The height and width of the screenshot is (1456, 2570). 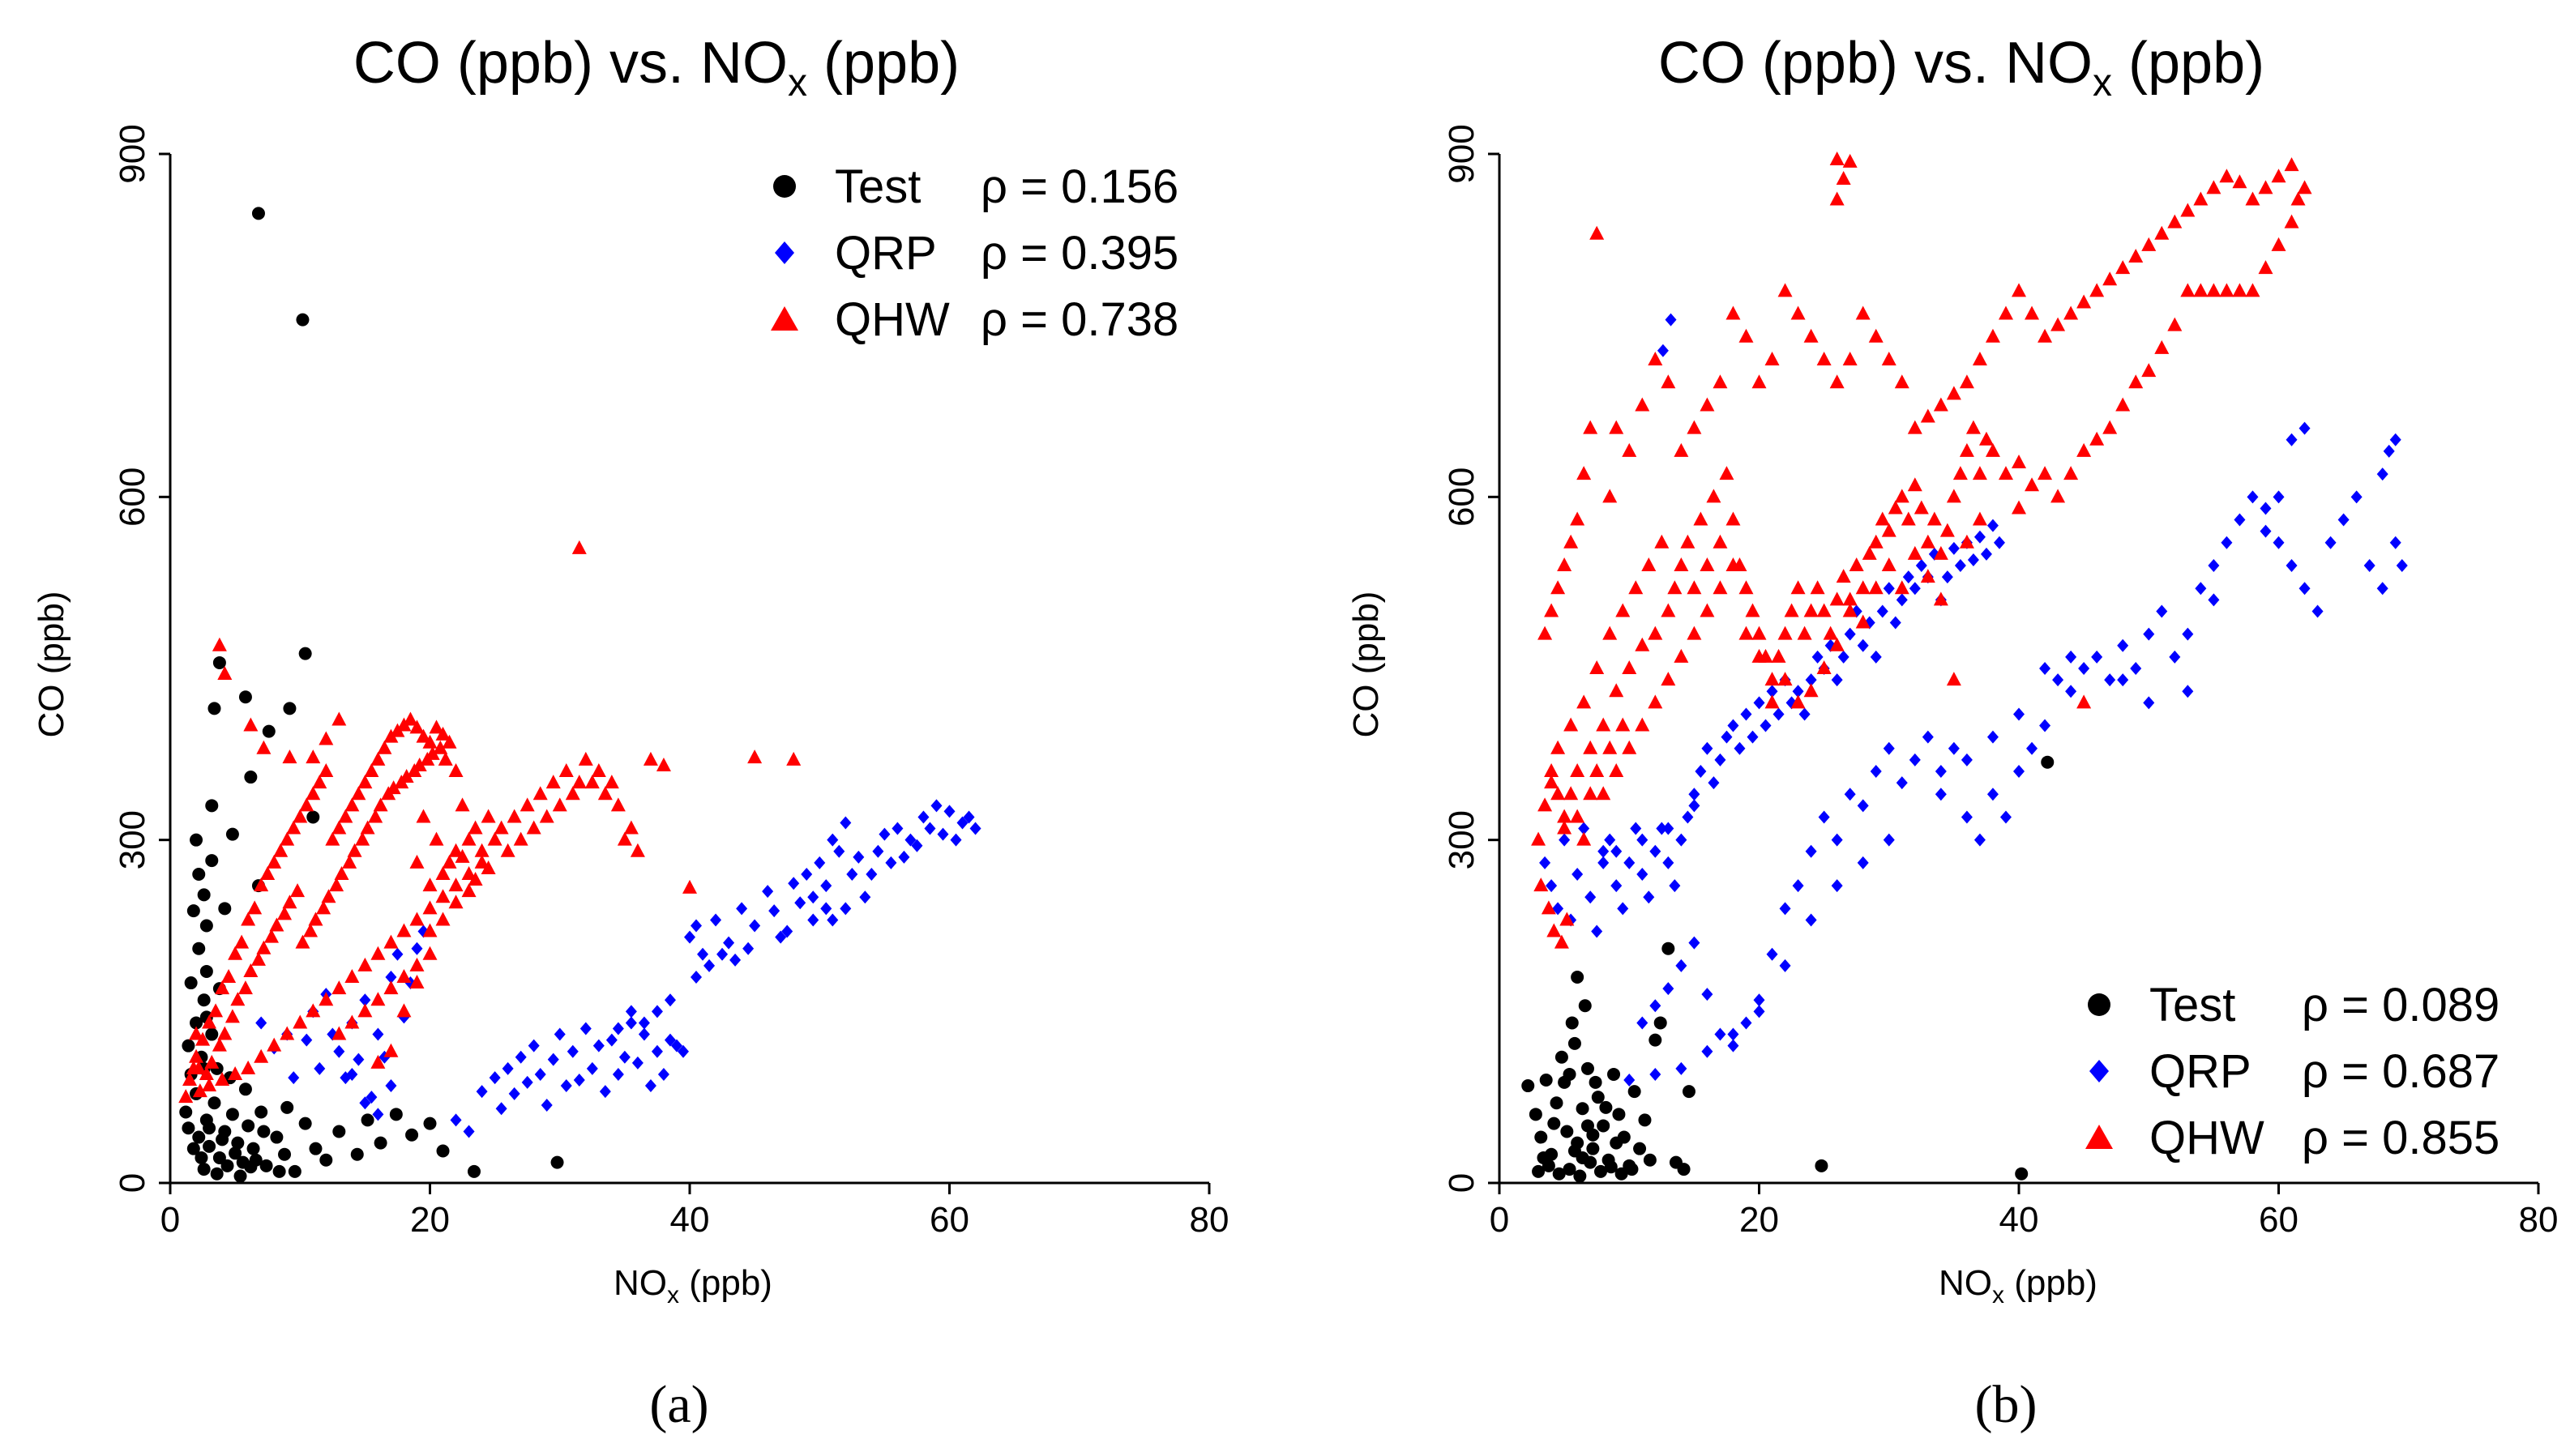 What do you see at coordinates (1079, 187) in the screenshot?
I see `legend-a-test-rho: ρ = 0.156` at bounding box center [1079, 187].